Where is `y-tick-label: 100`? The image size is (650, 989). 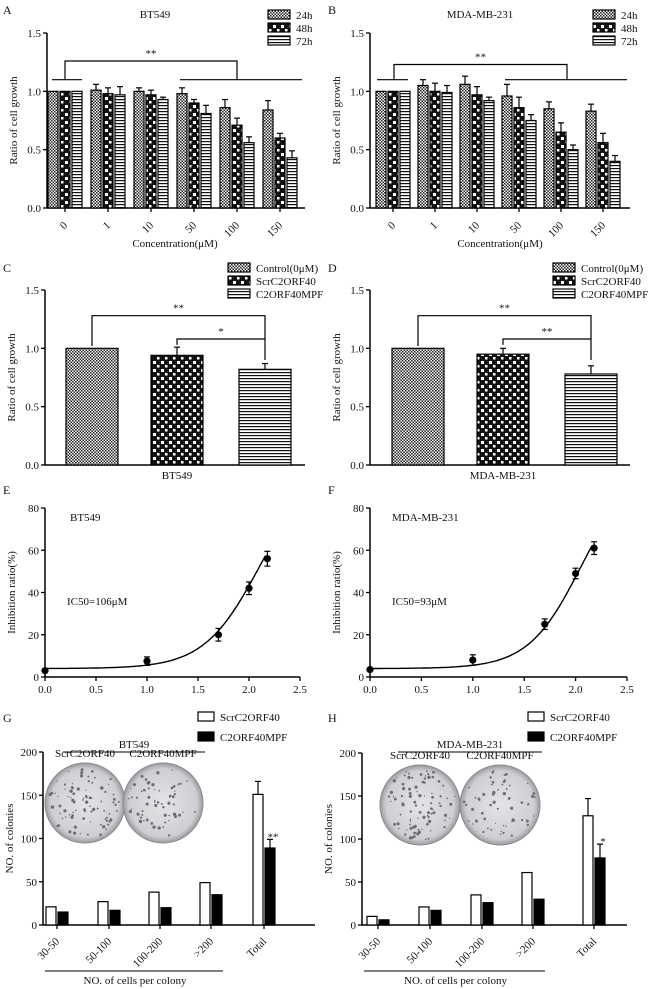 y-tick-label: 100 is located at coordinates (348, 840).